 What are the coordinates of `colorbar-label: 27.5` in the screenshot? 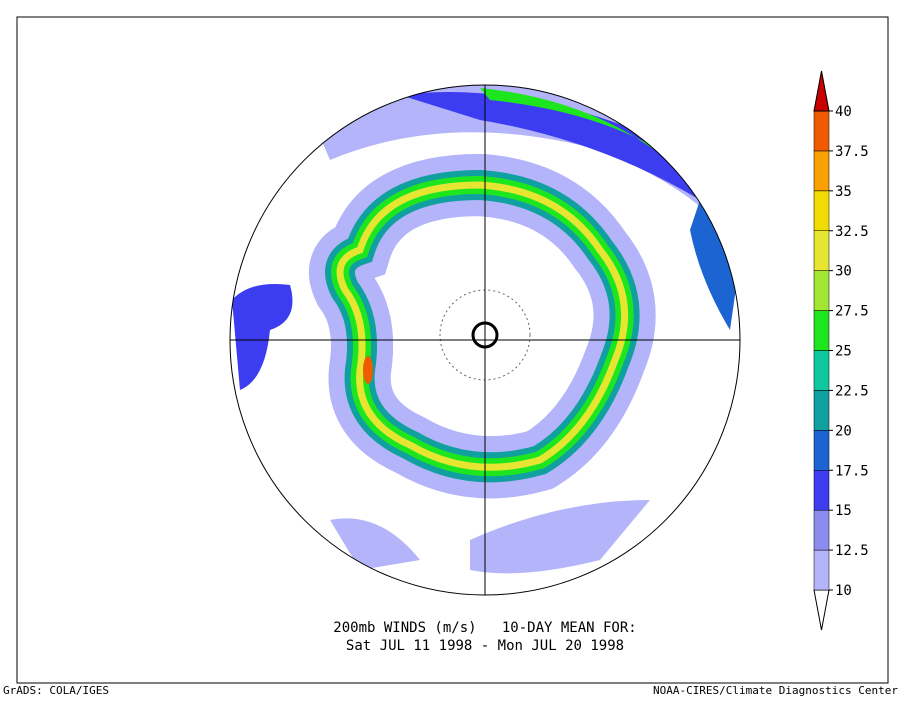 It's located at (852, 312).